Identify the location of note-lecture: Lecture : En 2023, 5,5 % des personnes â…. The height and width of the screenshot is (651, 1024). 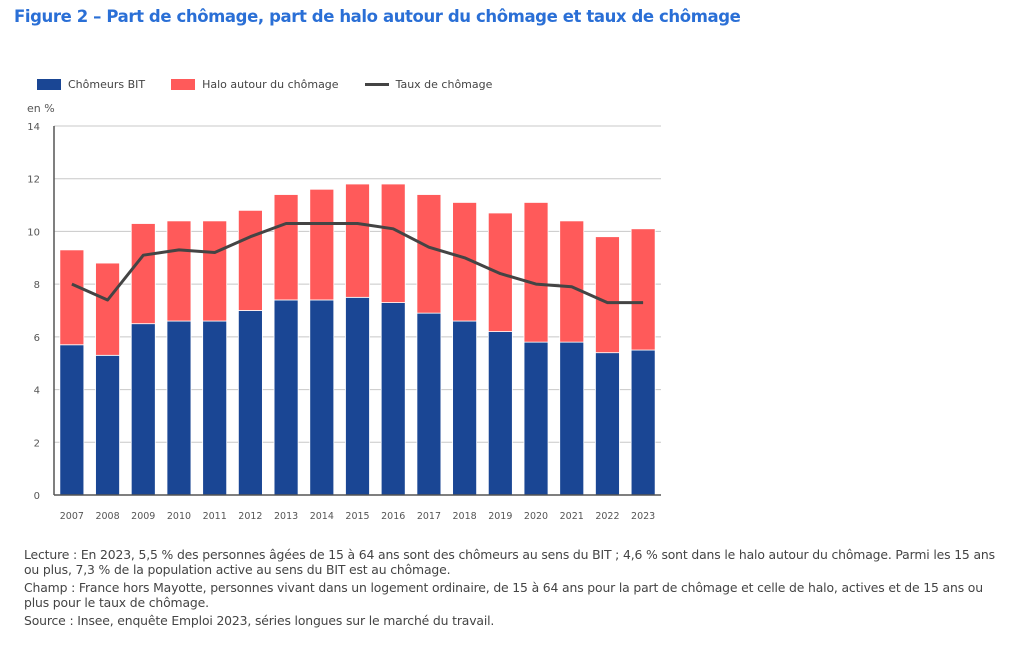
(509, 562).